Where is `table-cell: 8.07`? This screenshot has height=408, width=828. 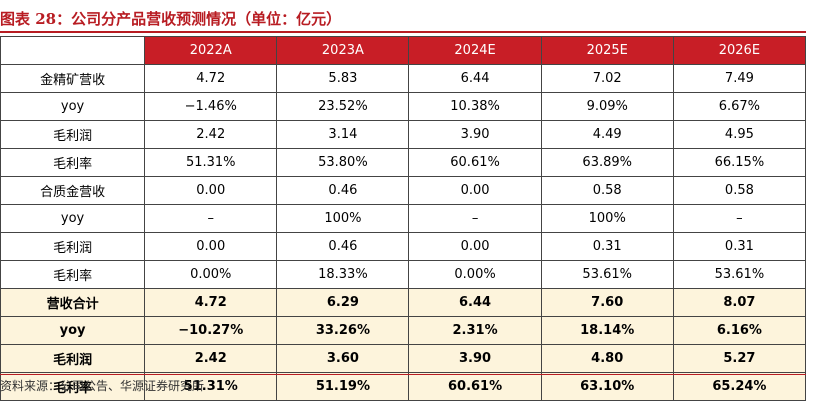
table-cell: 8.07 is located at coordinates (739, 302).